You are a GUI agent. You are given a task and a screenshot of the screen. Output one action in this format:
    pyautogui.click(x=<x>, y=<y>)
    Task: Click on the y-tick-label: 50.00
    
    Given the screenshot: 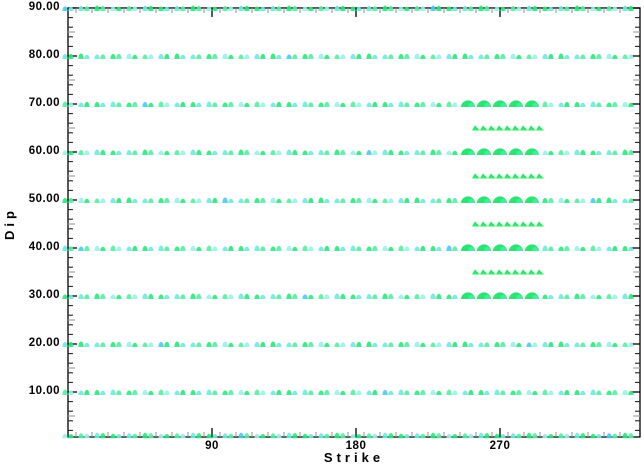 What is the action you would take?
    pyautogui.click(x=44, y=199)
    